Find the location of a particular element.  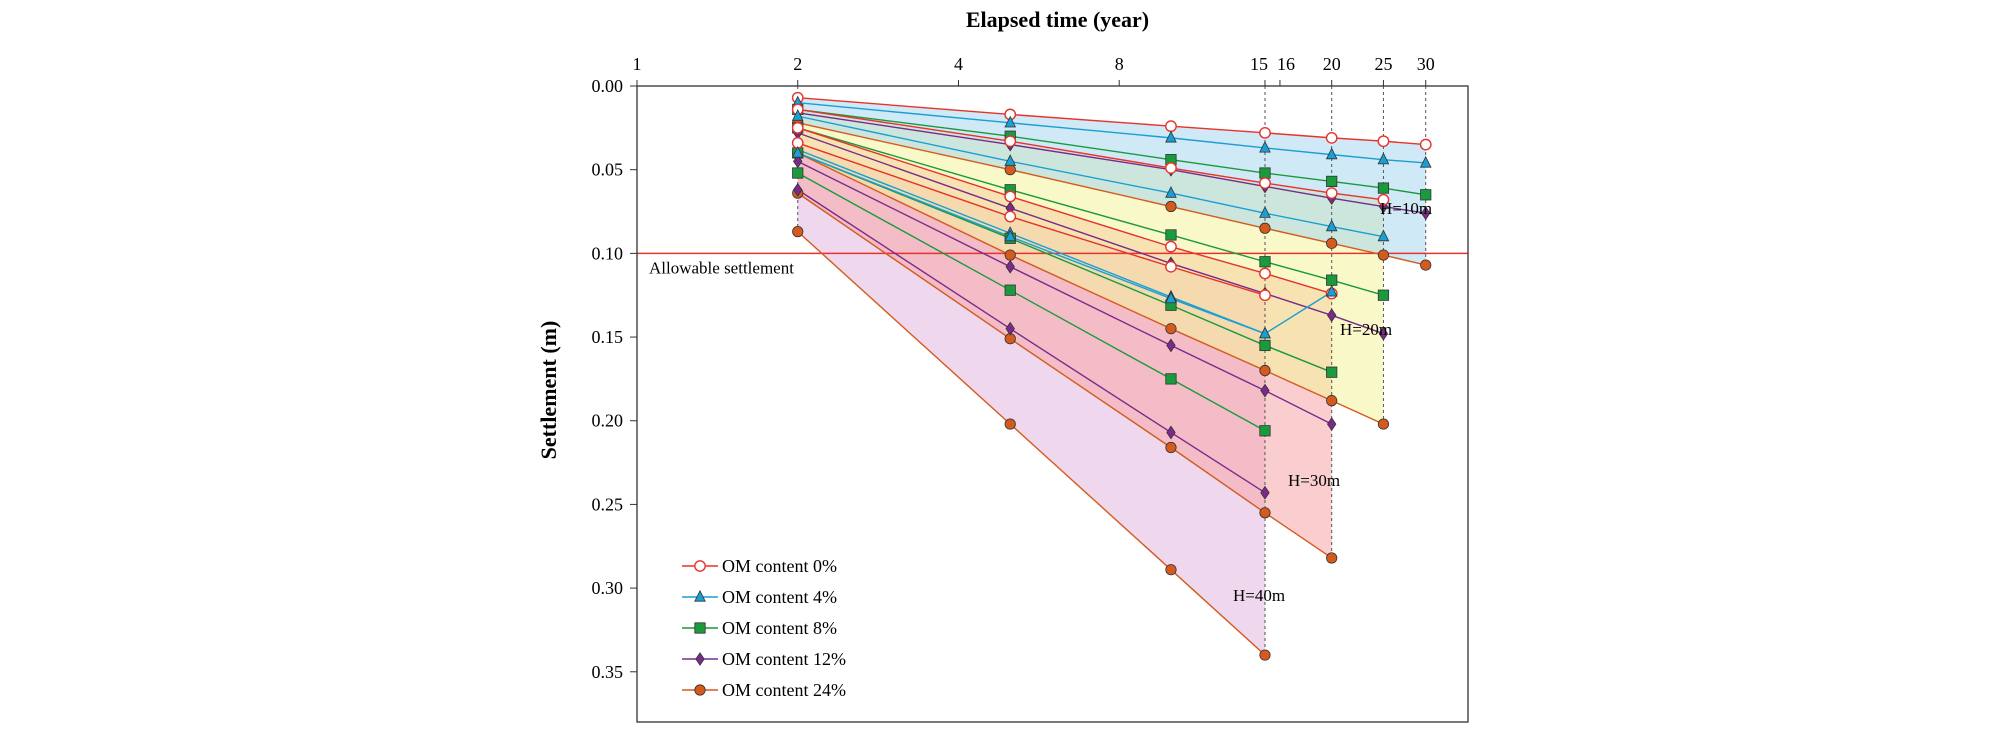

legend-label: OM content 8% is located at coordinates (779, 628).